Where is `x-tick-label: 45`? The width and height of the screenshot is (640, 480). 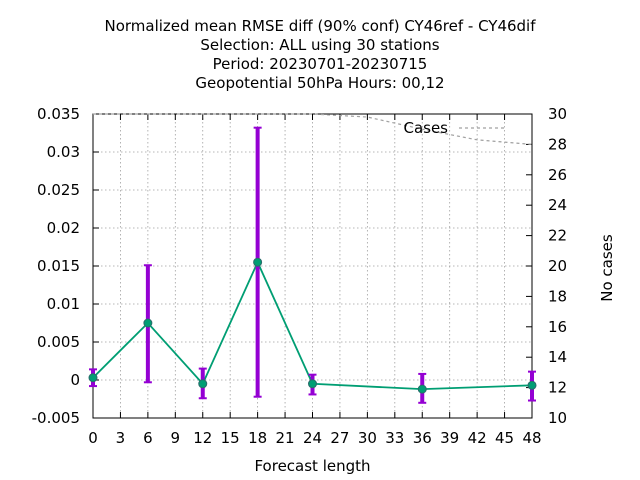
x-tick-label: 45 is located at coordinates (504, 438).